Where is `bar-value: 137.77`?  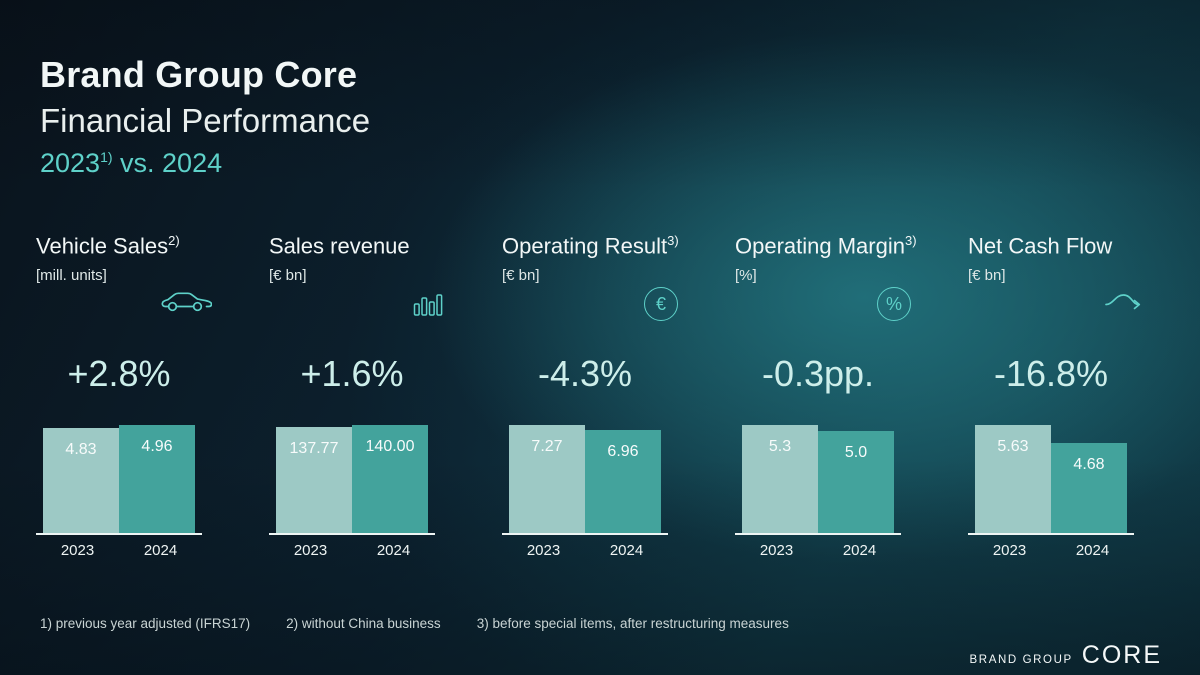 bar-value: 137.77 is located at coordinates (314, 449).